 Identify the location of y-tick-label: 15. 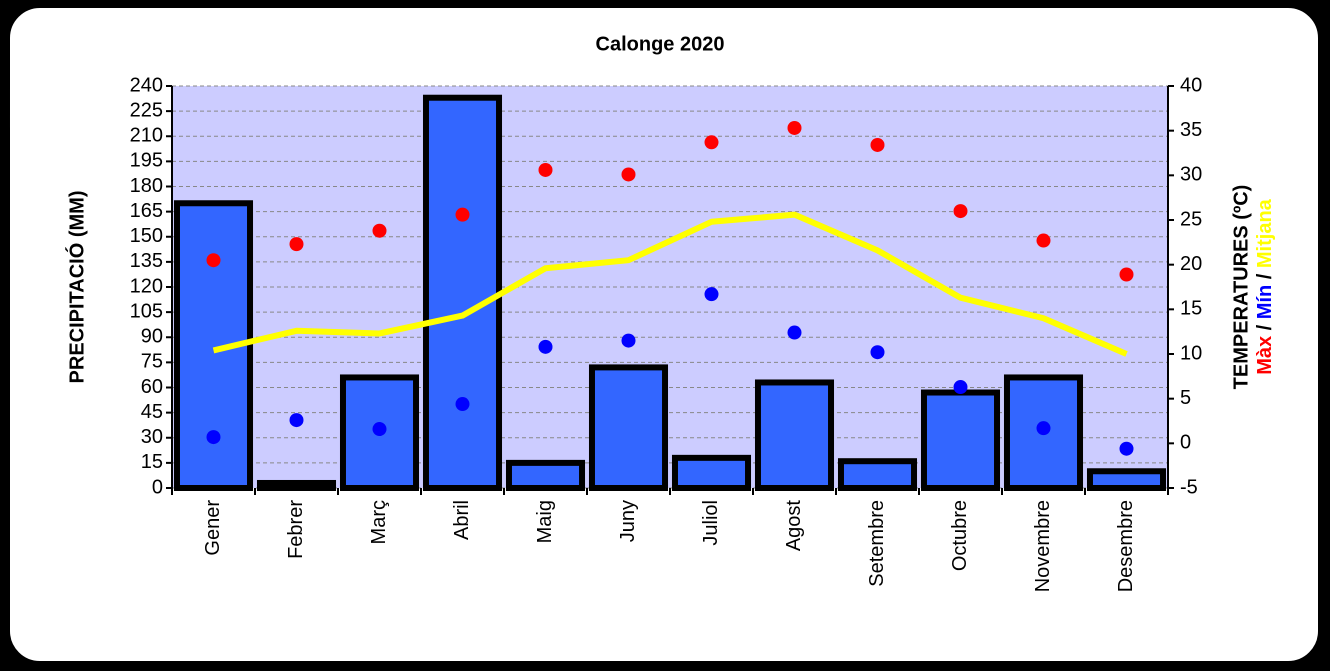
(152, 462).